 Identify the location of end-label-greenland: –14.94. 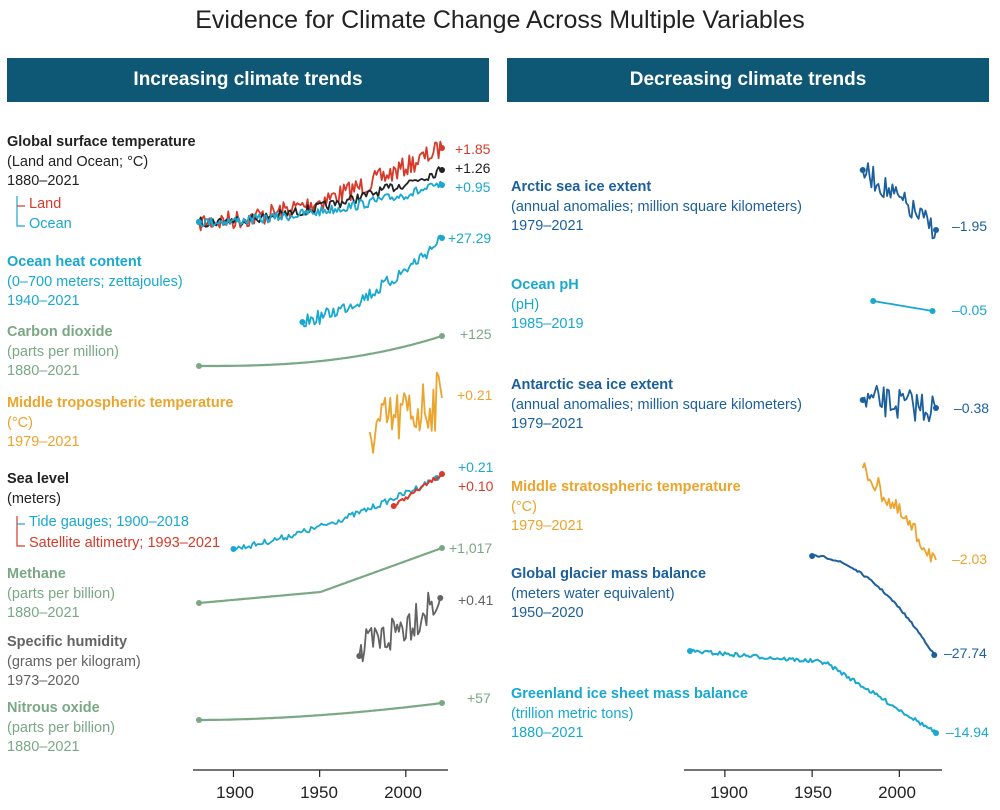
(967, 732).